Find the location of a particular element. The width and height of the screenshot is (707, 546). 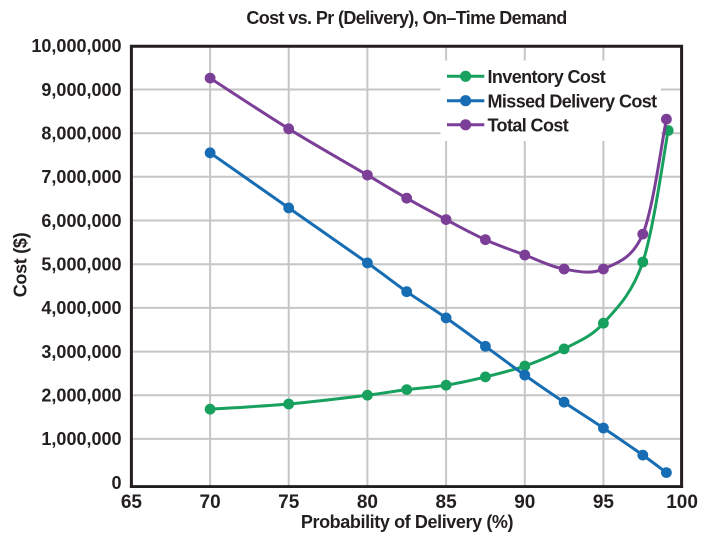

svg-text: 0 is located at coordinates (116, 483).